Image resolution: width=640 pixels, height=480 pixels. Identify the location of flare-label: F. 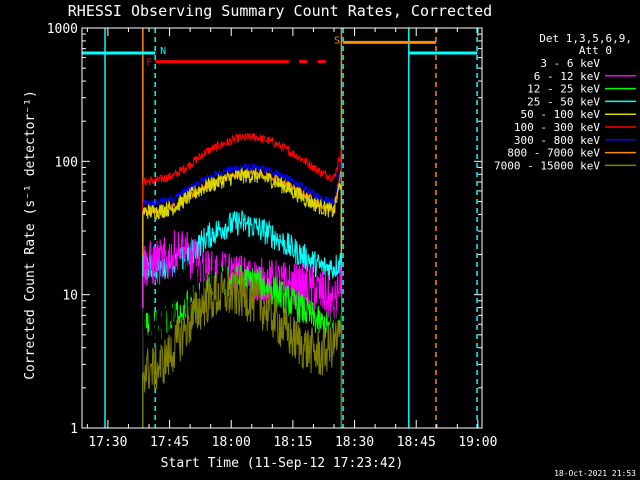
(149, 63).